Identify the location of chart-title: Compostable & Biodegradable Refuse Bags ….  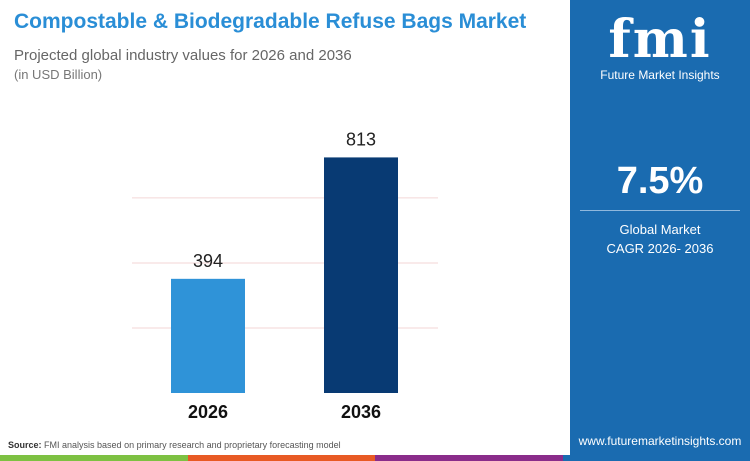
(270, 21).